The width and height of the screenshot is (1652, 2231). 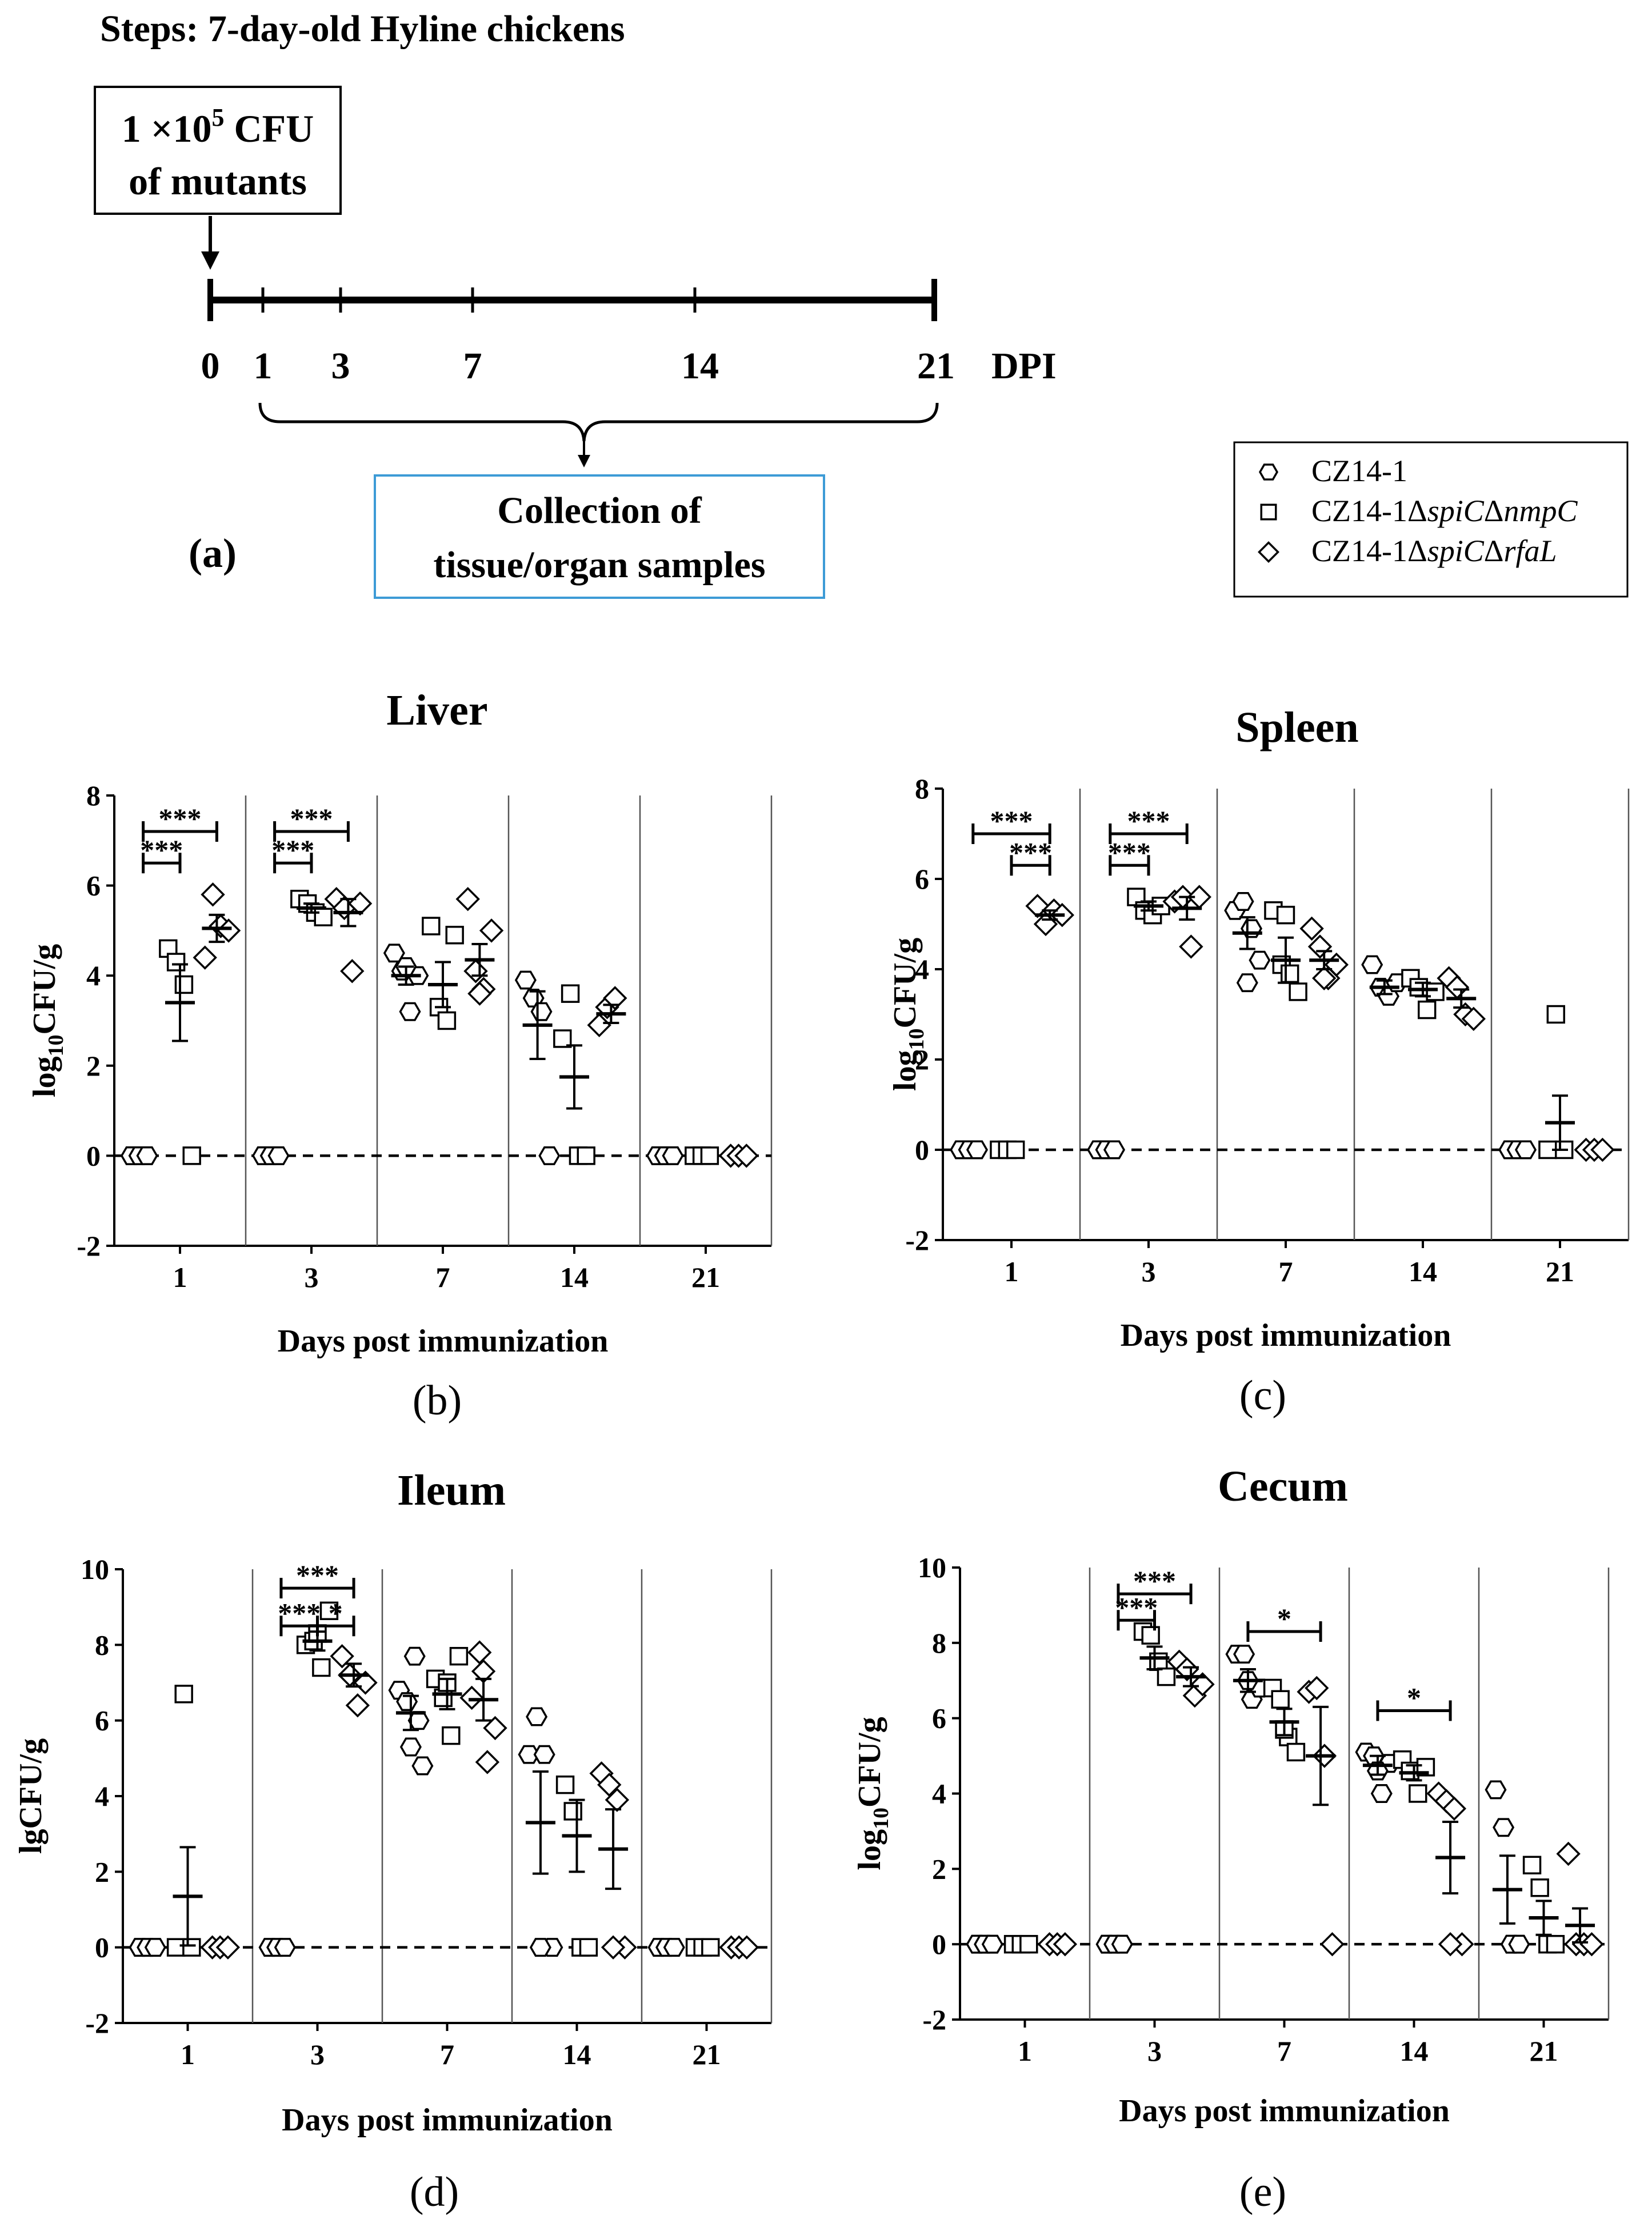 What do you see at coordinates (1284, 2051) in the screenshot?
I see `x-tick-label: 7` at bounding box center [1284, 2051].